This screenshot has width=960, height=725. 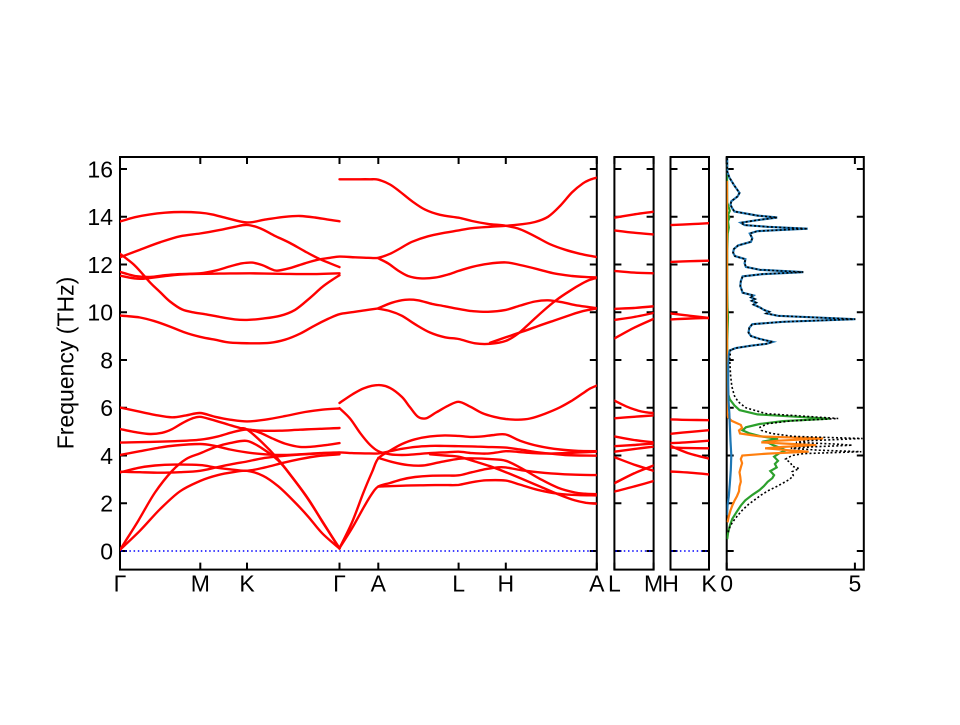 I want to click on svg-text: 2, so click(x=106, y=504).